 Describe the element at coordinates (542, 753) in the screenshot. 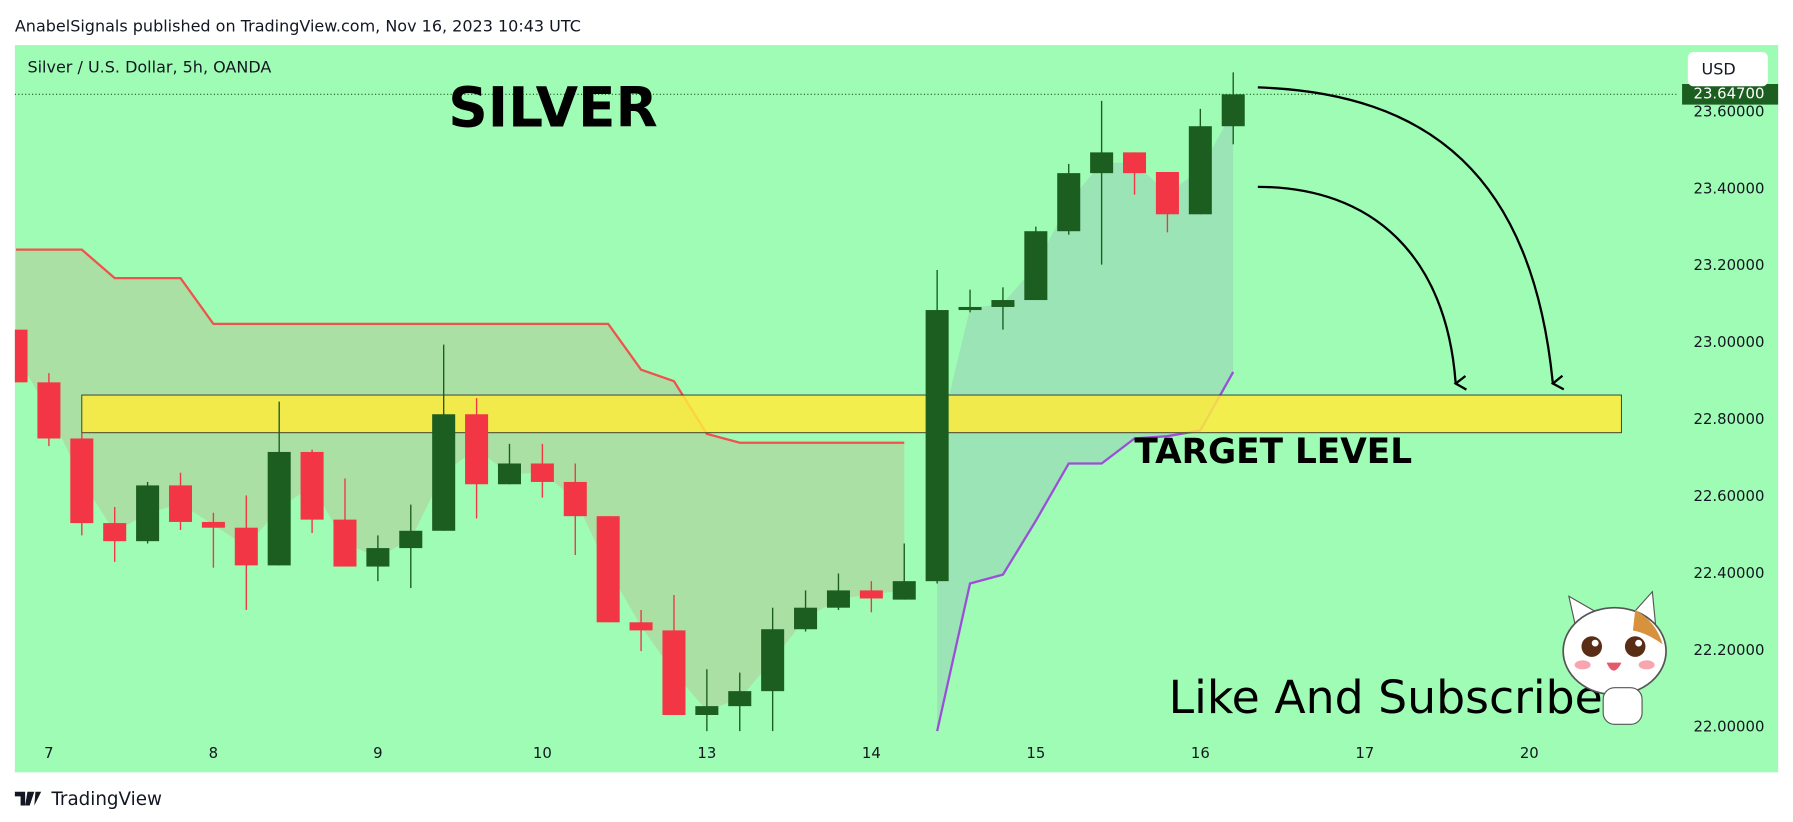

I see `x-tick-label: 10` at that location.